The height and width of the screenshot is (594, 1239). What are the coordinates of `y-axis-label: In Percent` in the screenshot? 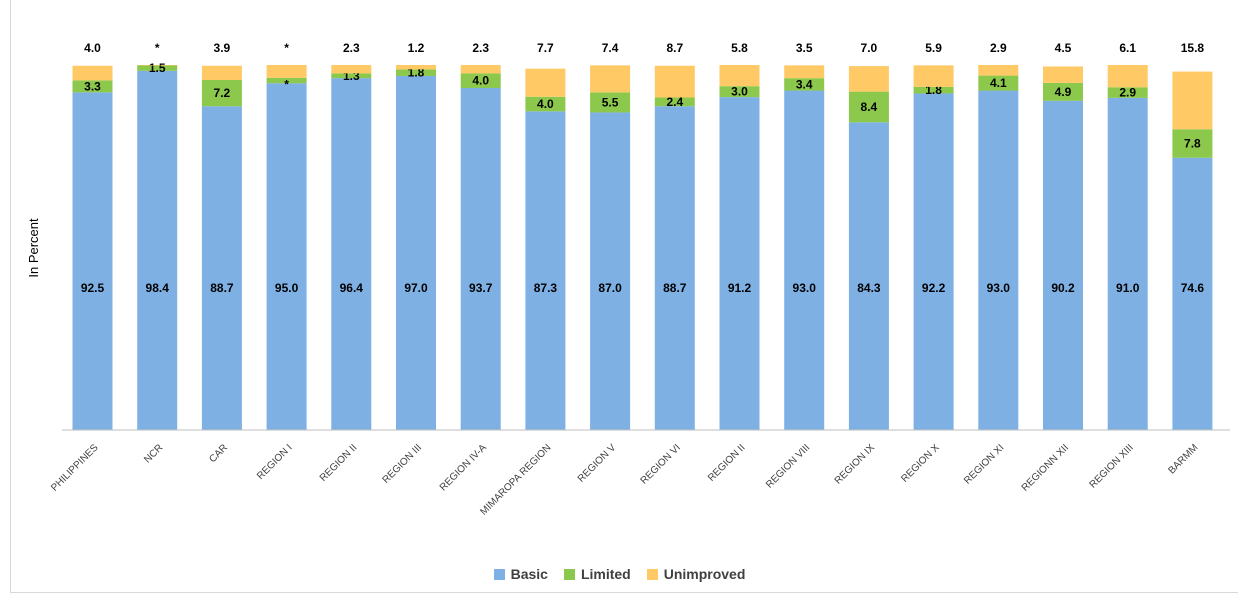 It's located at (33, 248).